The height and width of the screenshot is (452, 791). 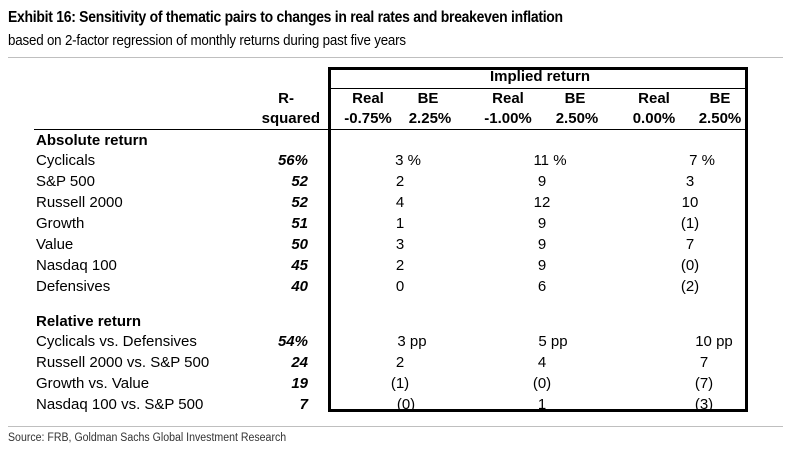 What do you see at coordinates (400, 286) in the screenshot?
I see `row-value-1: 0` at bounding box center [400, 286].